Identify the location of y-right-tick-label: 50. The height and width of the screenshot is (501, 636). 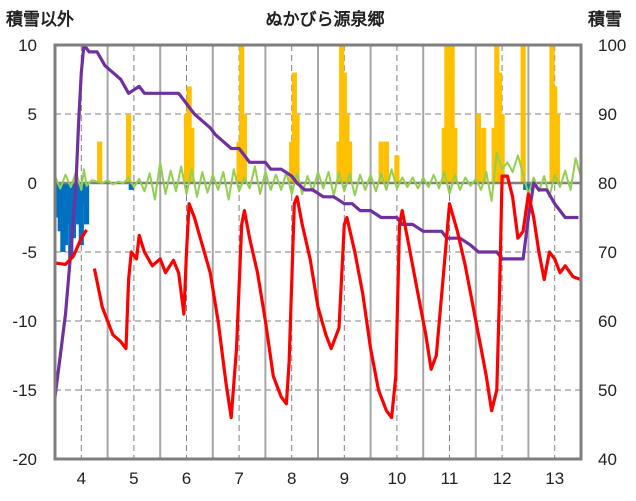
(607, 390).